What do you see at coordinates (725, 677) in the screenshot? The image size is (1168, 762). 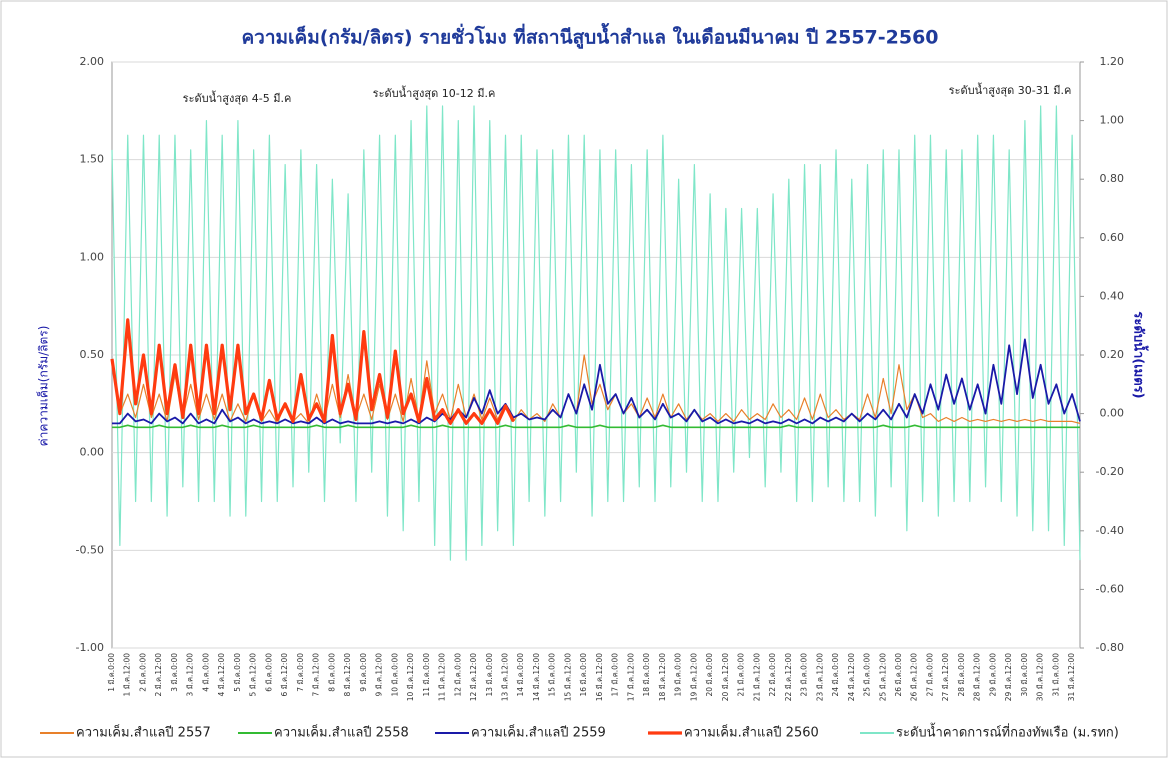 I see `x-tick-label: 20 มี.ค.12:00` at bounding box center [725, 677].